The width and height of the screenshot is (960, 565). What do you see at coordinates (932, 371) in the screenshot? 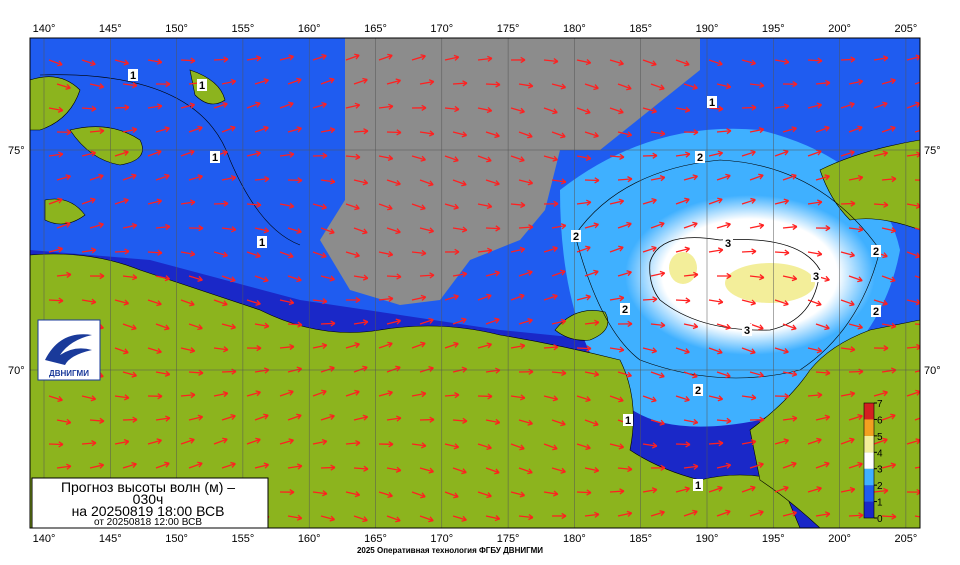
I see `lat-label-right: 70°` at bounding box center [932, 371].